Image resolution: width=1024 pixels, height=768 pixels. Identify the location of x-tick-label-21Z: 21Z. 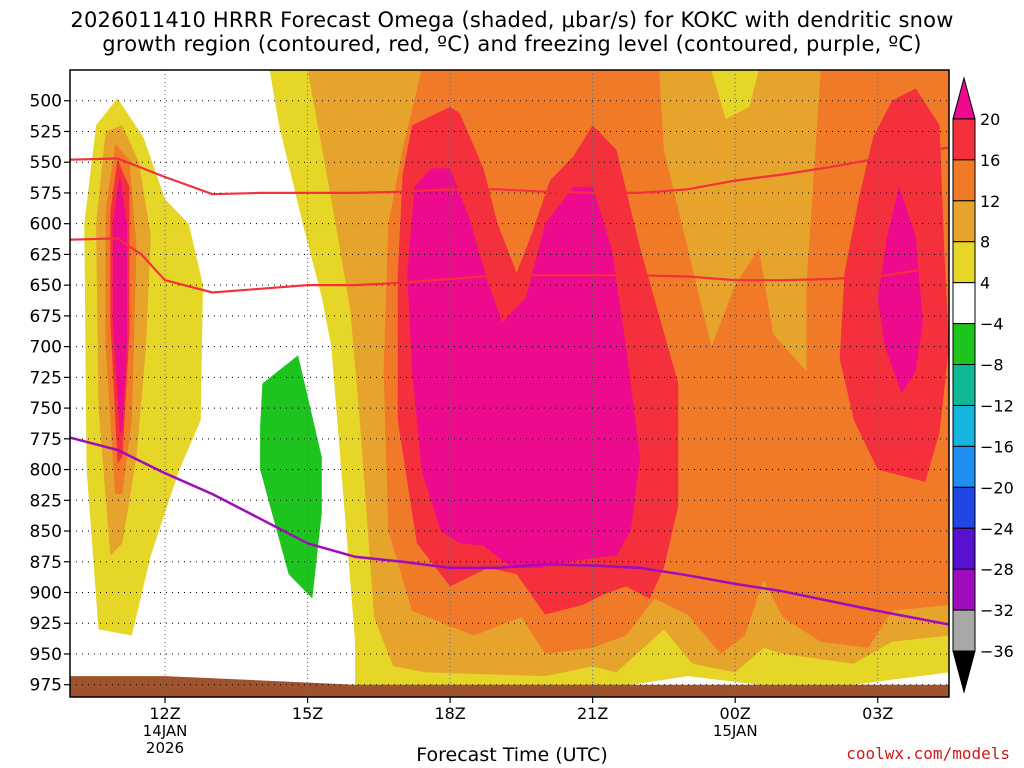
(592, 713).